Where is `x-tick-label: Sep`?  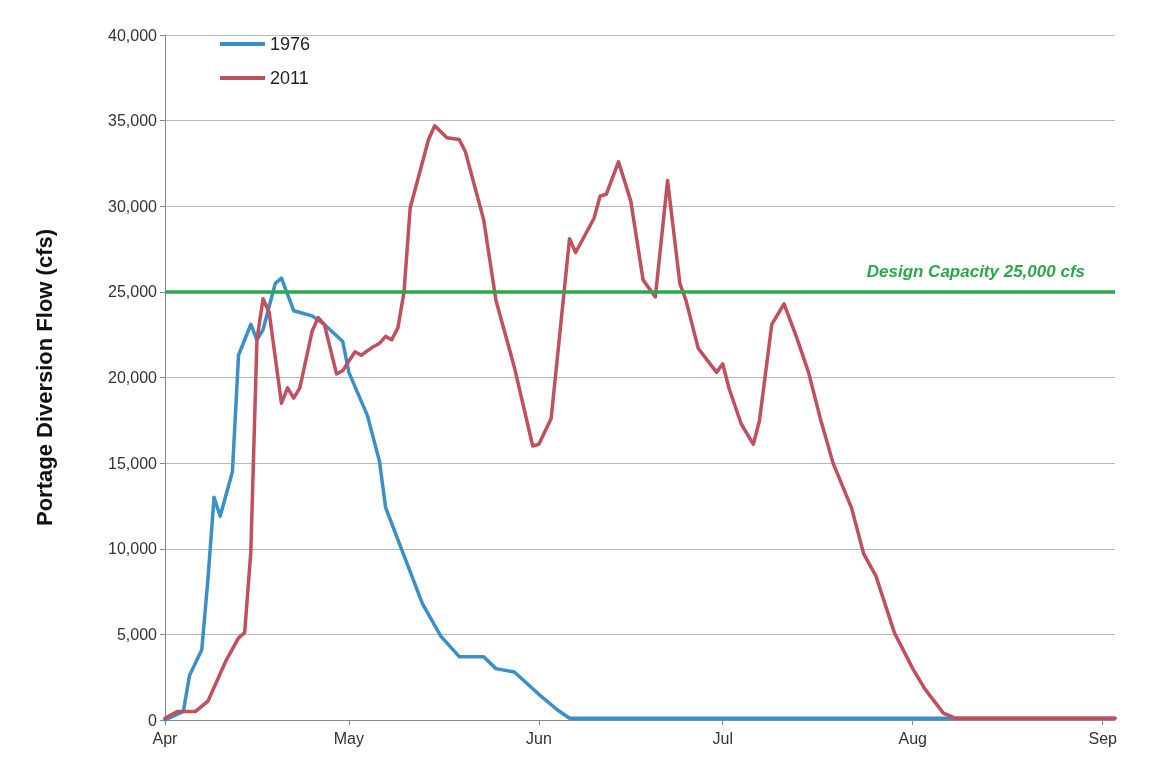 x-tick-label: Sep is located at coordinates (1103, 738).